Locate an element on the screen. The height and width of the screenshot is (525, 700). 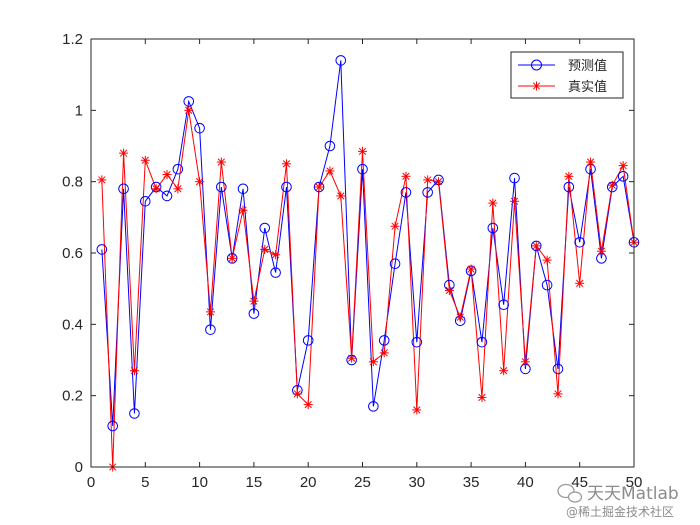
y-tick-label: 1 is located at coordinates (79, 110).